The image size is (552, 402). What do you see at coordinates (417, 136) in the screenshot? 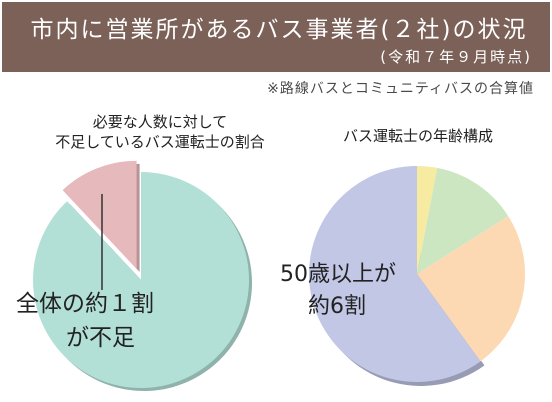
I see `right-chart-title: バス運転士の年齢構成` at bounding box center [417, 136].